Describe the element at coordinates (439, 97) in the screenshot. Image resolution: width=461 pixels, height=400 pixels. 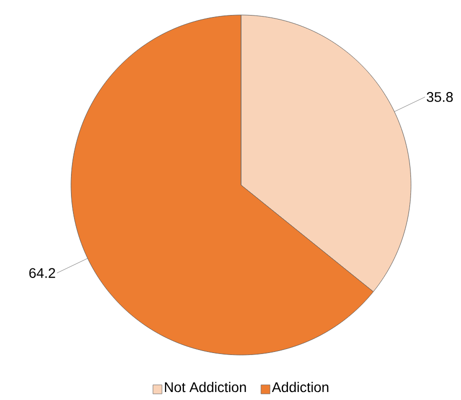
I see `data-label: 35.8` at that location.